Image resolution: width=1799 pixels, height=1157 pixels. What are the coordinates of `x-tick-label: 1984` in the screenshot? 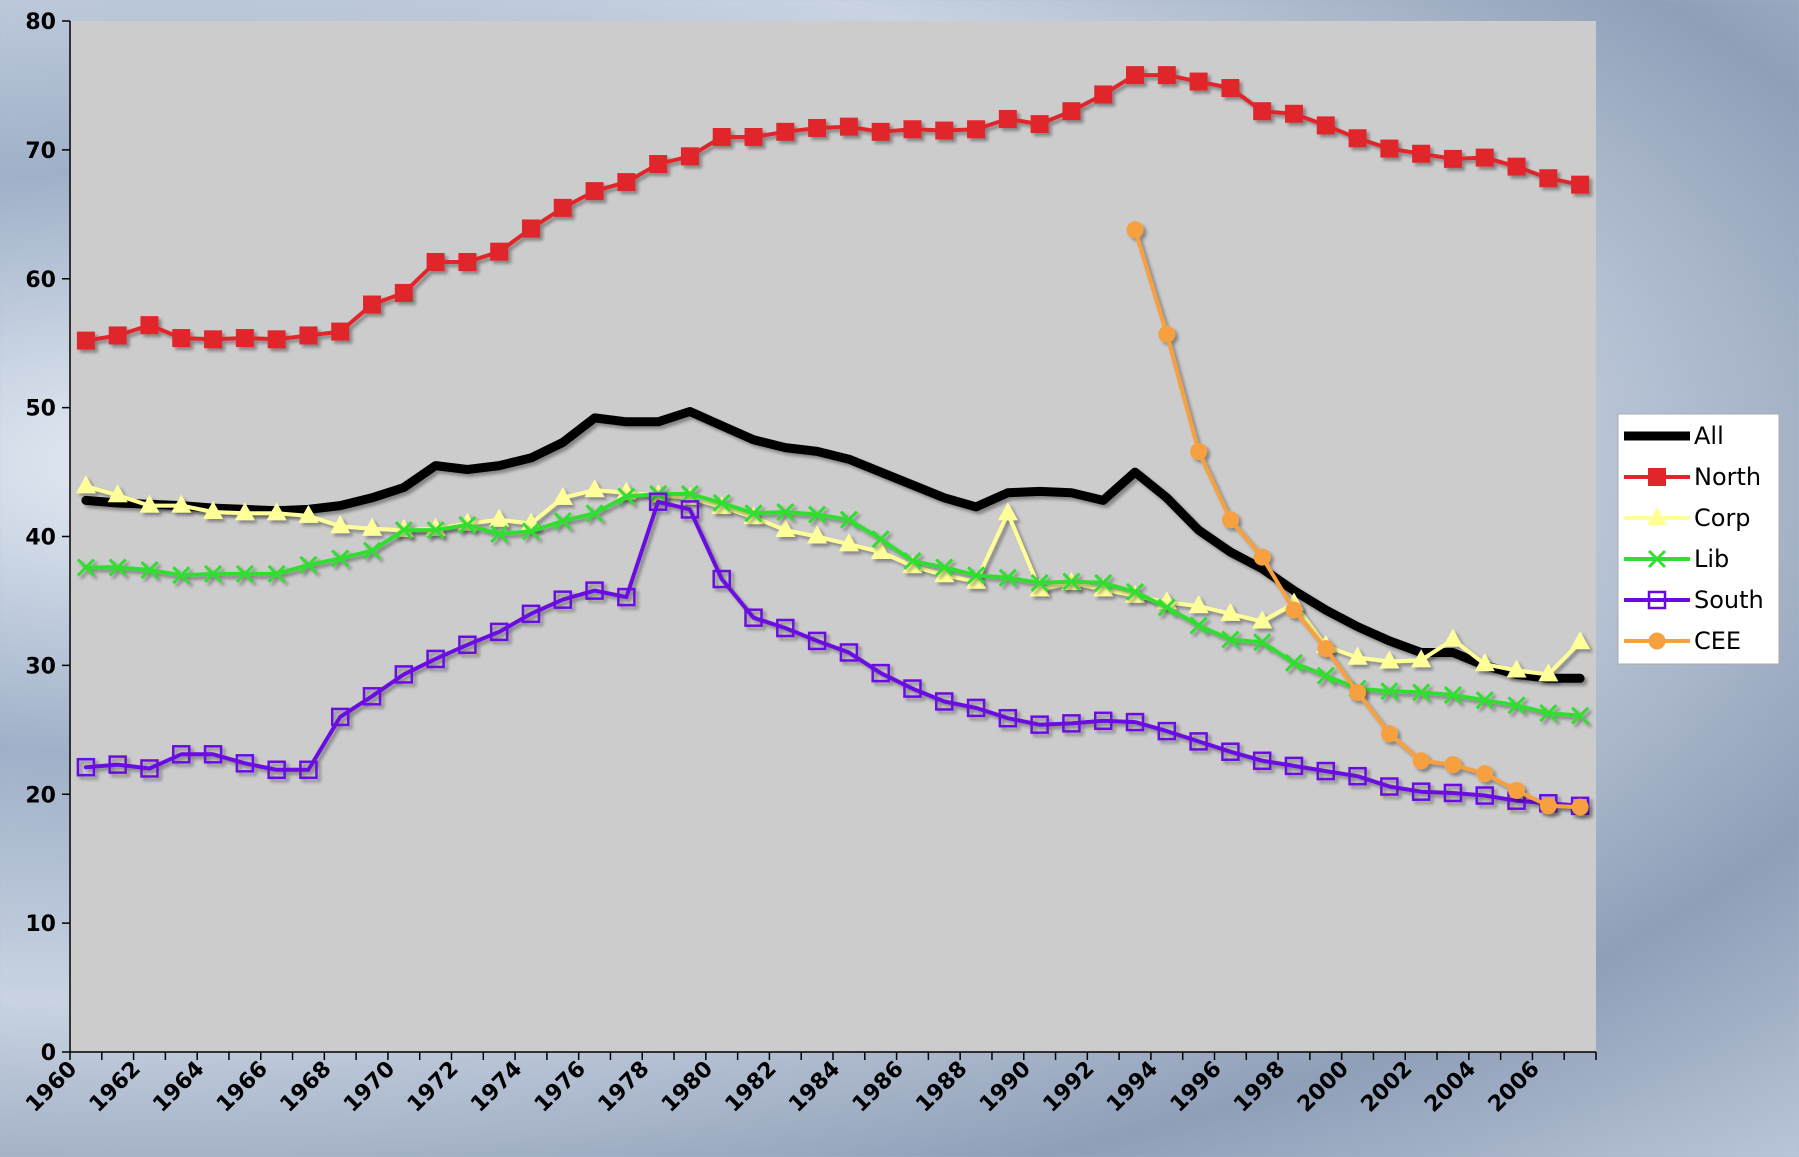 It's located at (814, 1087).